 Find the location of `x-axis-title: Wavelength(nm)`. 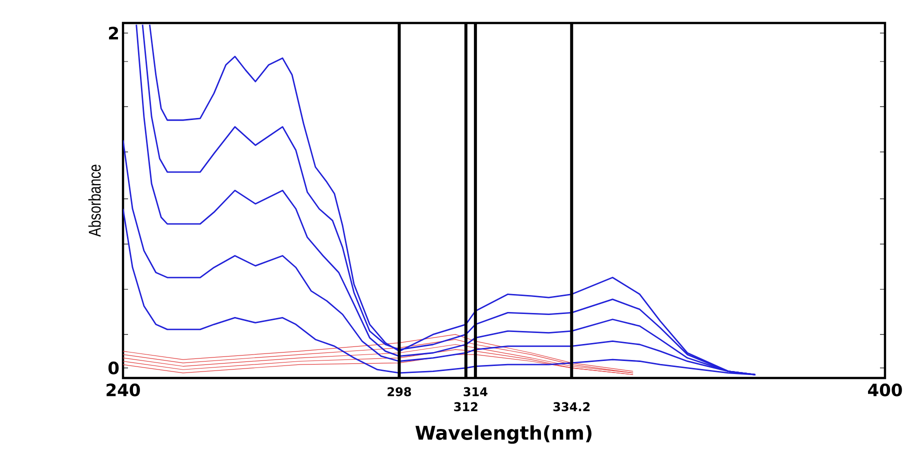

x-axis-title: Wavelength(nm) is located at coordinates (503, 434).